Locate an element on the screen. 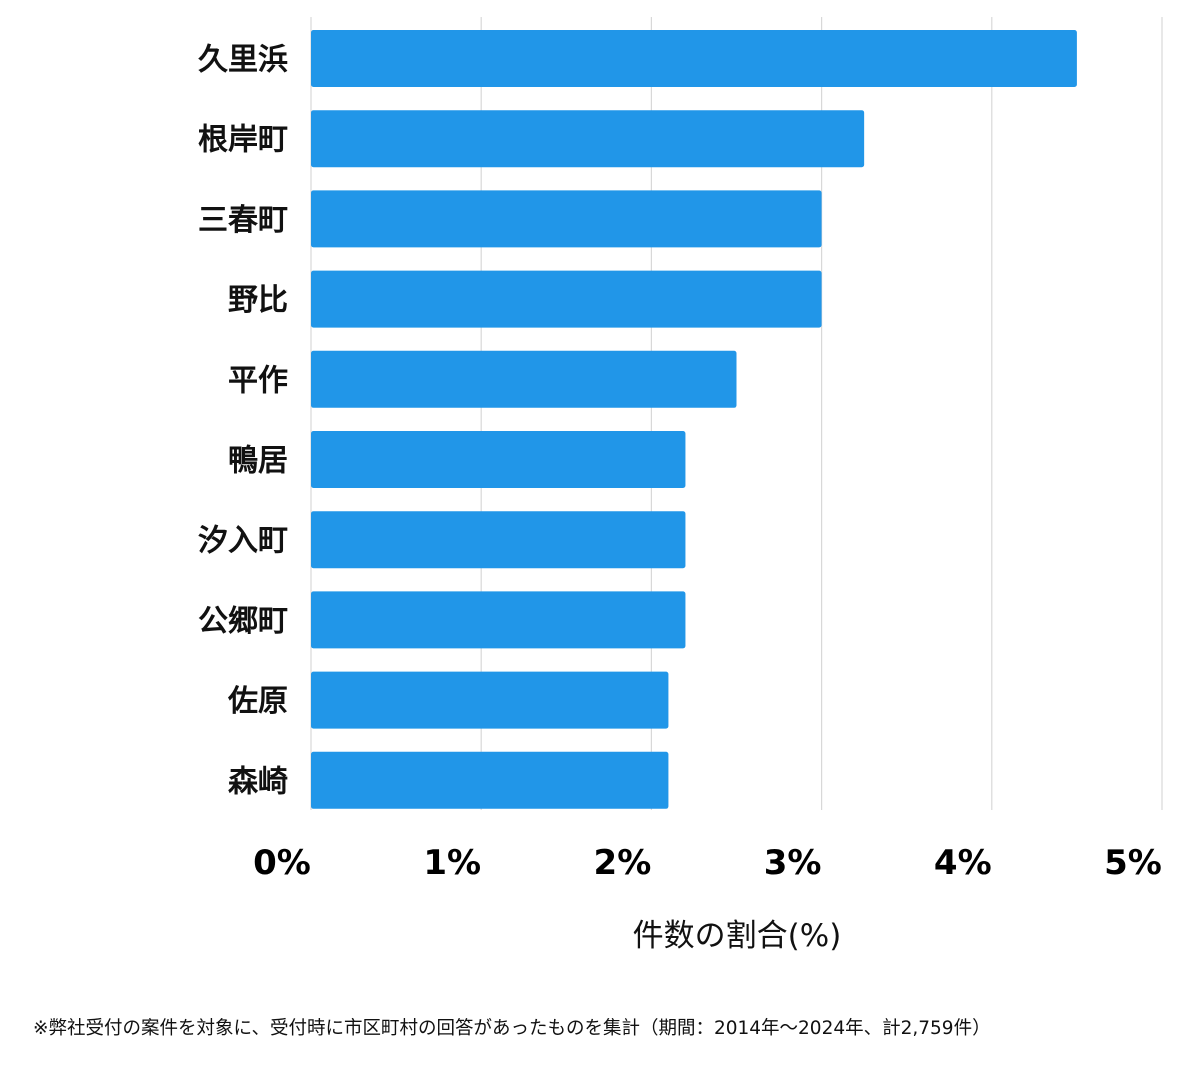 The image size is (1200, 1069). category-label-2: 三春町 is located at coordinates (243, 220).